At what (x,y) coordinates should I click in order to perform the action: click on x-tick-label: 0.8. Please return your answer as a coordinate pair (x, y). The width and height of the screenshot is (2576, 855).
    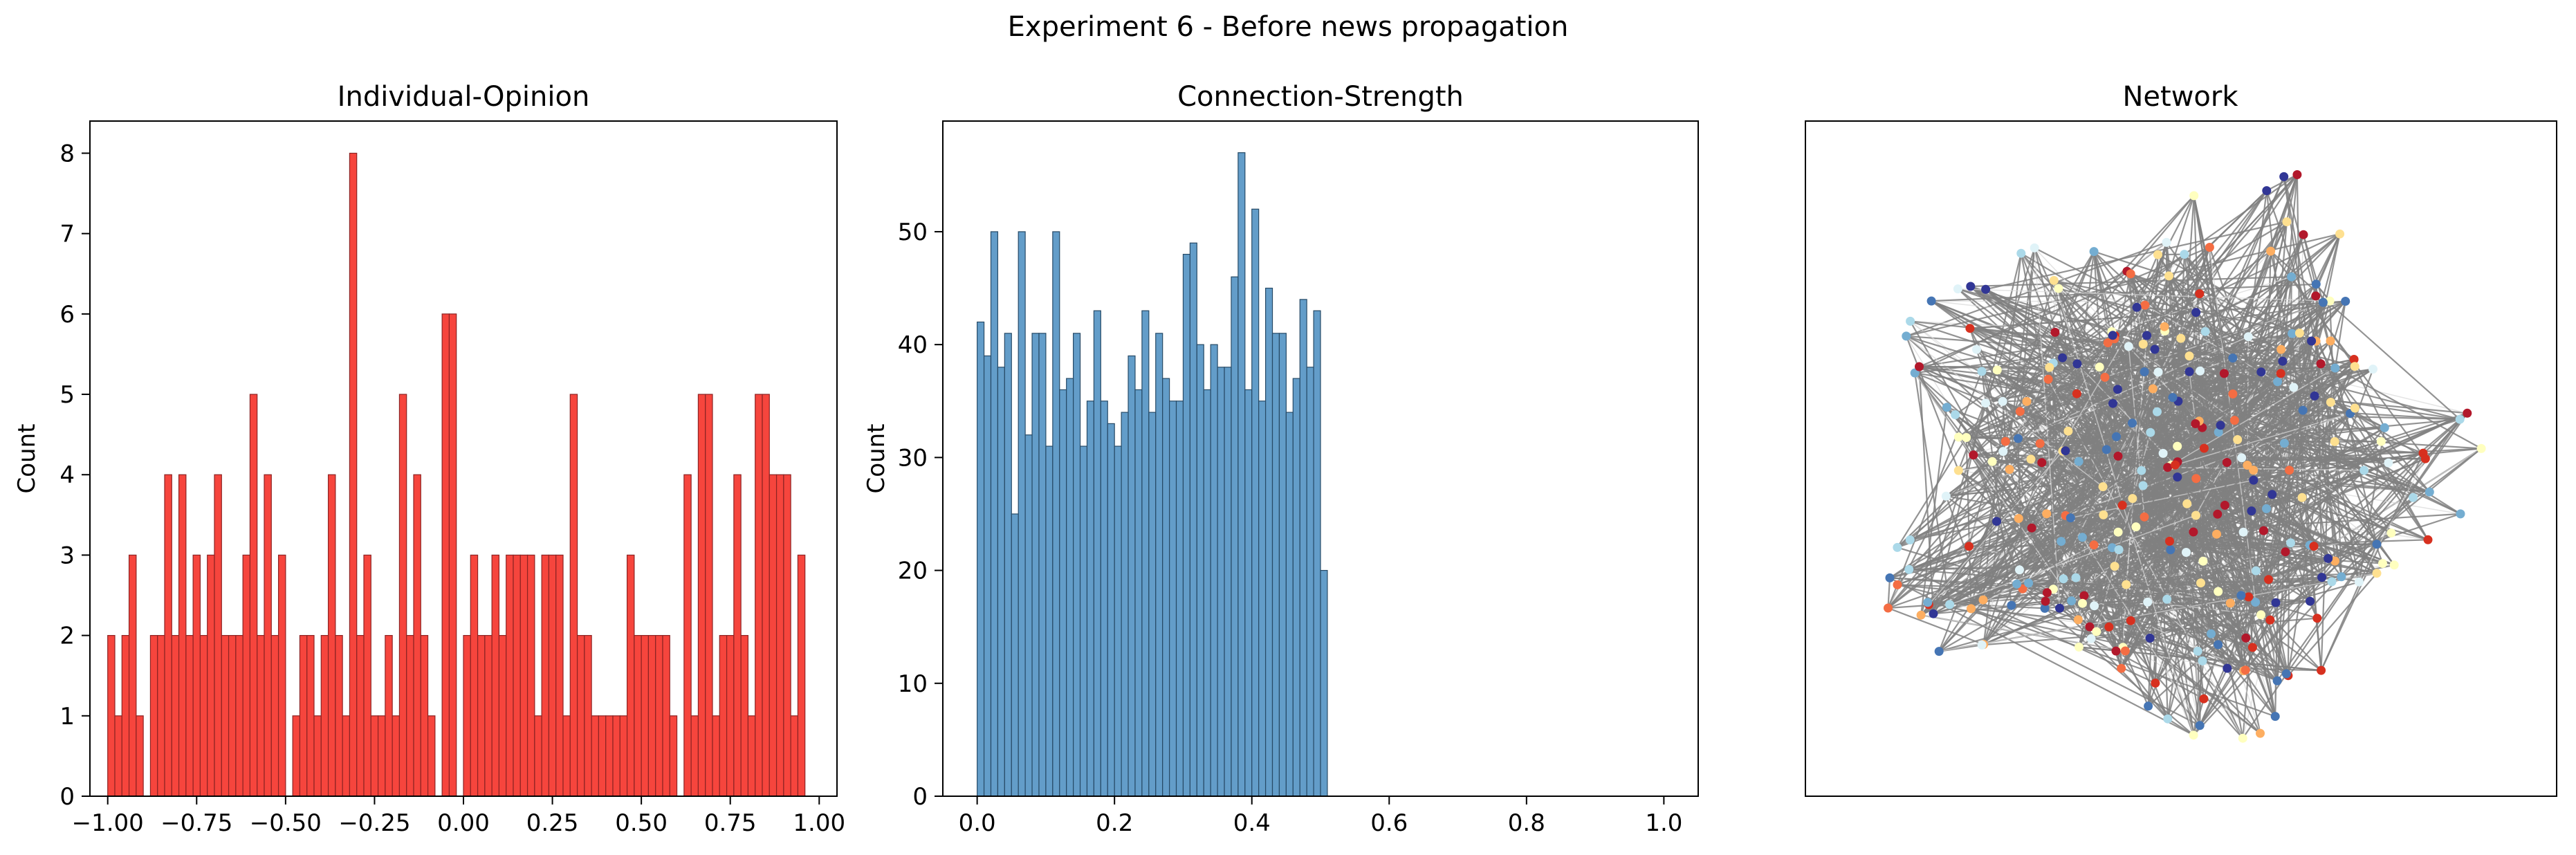
    Looking at the image, I should click on (1526, 823).